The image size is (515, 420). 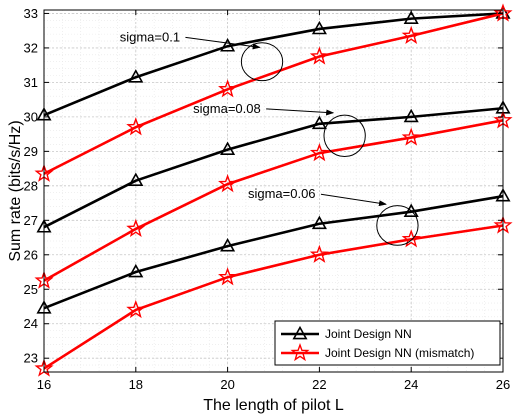 I want to click on annotation-sigma-2: sigma=0.08, so click(x=279, y=129).